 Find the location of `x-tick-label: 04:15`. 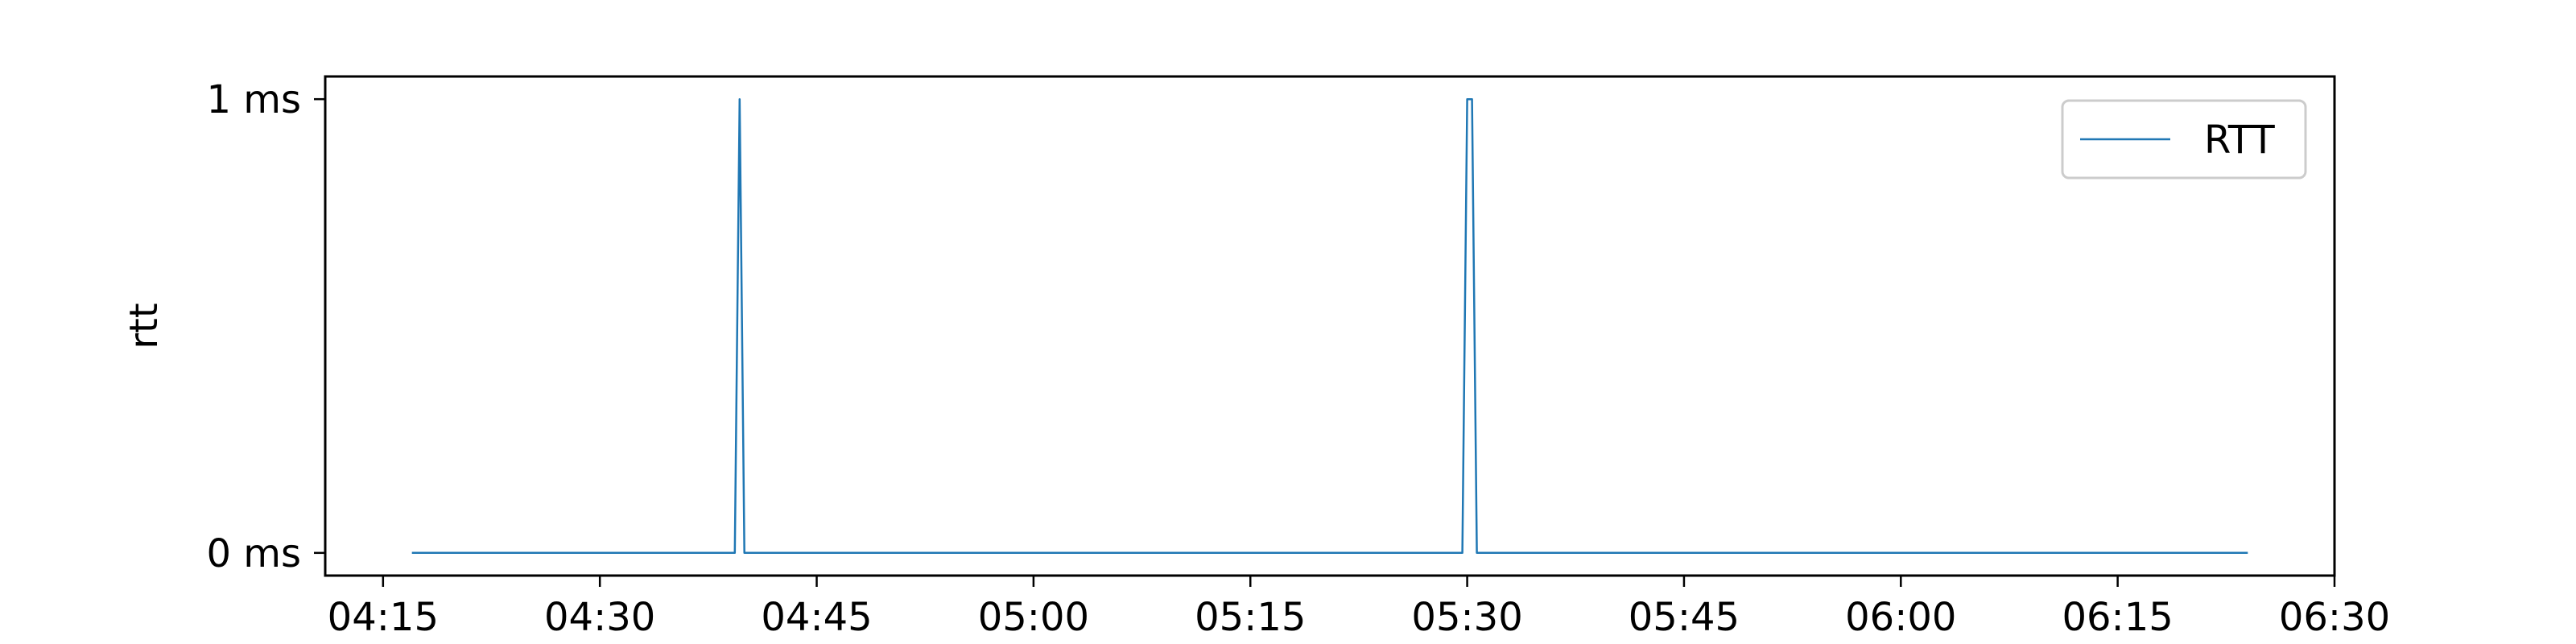

x-tick-label: 04:15 is located at coordinates (383, 617).